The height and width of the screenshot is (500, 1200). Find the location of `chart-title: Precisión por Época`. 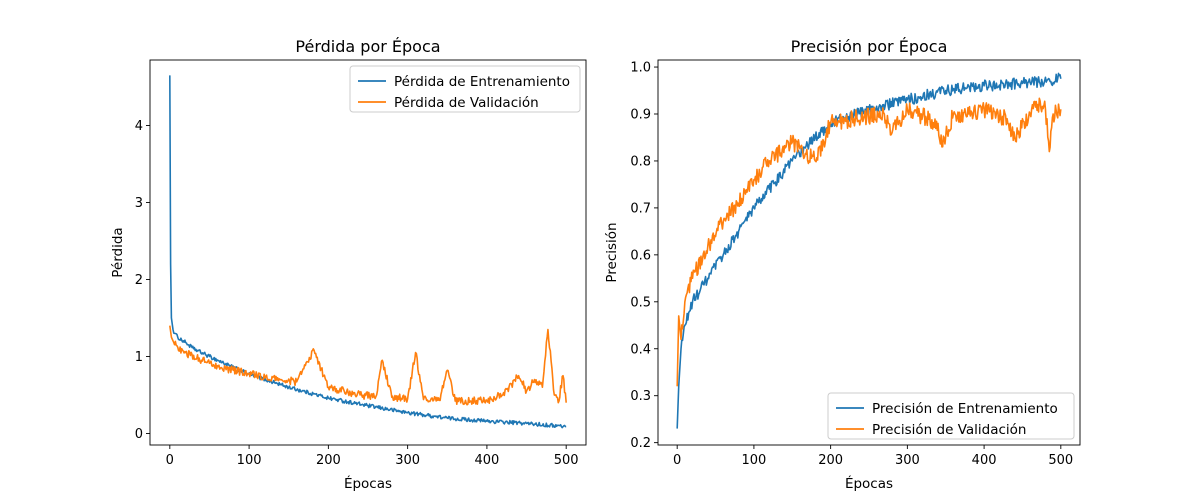

chart-title: Precisión por Época is located at coordinates (869, 46).